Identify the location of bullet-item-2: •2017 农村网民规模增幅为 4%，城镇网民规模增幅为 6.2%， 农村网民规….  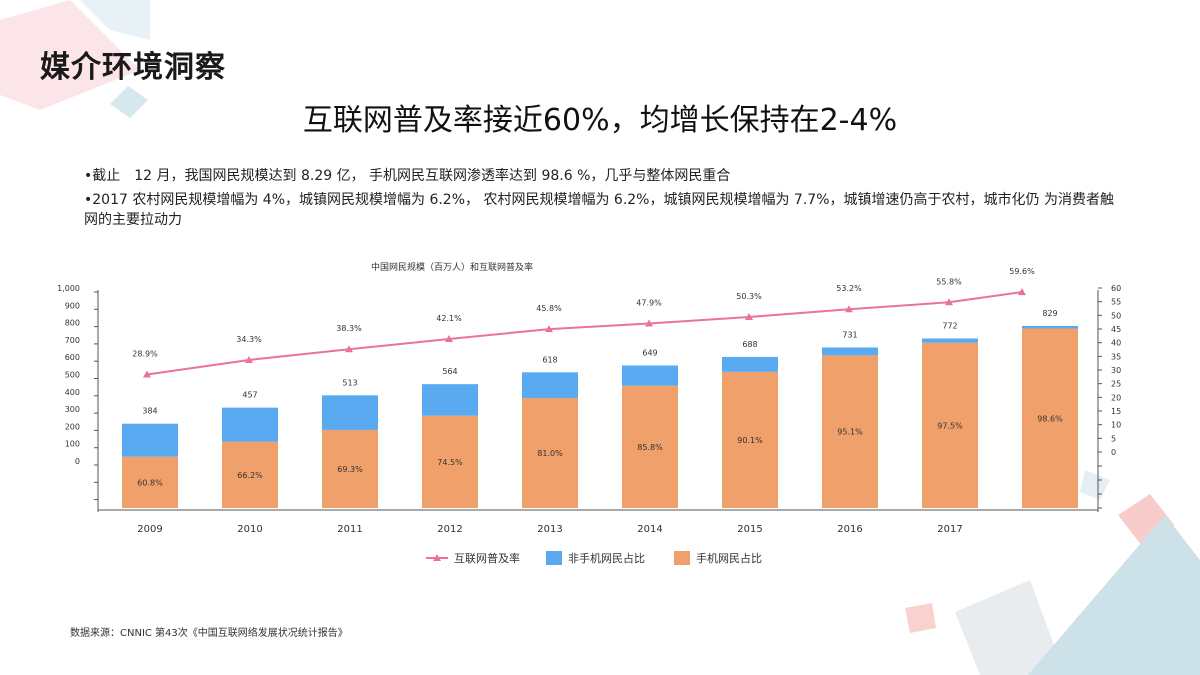
(599, 210).